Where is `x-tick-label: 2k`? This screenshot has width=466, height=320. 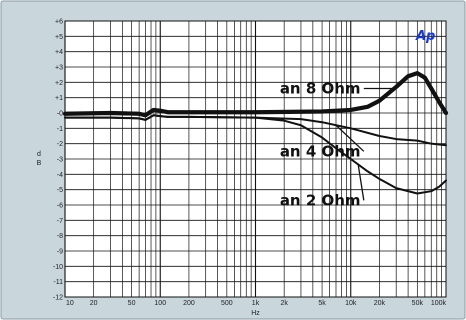 x-tick-label: 2k is located at coordinates (284, 303).